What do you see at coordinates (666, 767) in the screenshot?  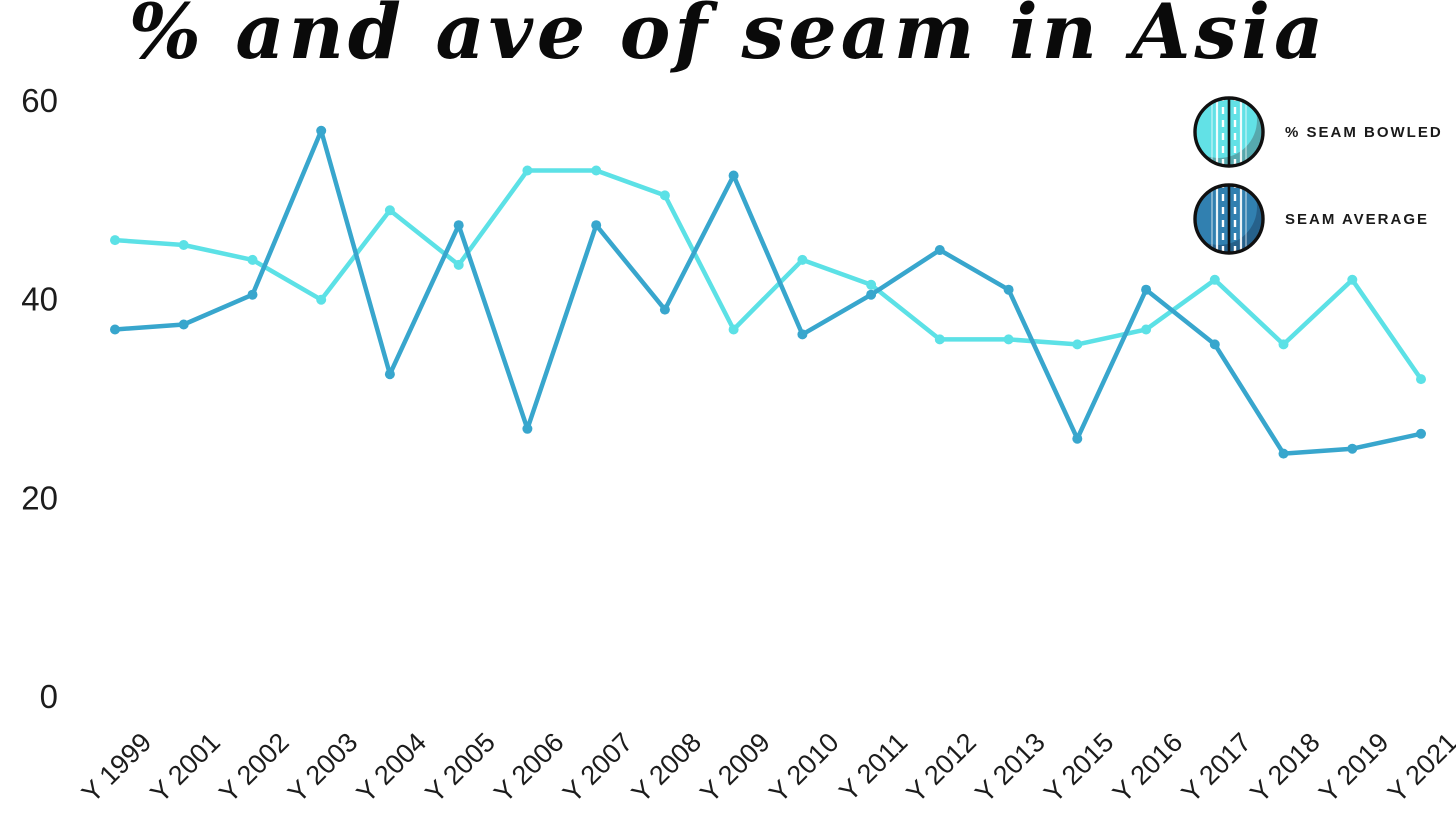 I see `x-axis-label: Y 2008` at bounding box center [666, 767].